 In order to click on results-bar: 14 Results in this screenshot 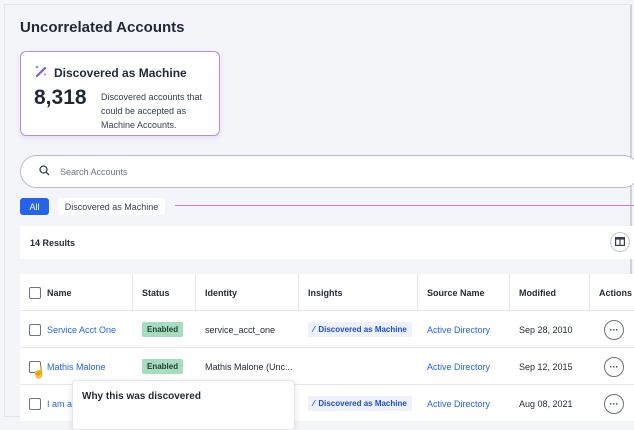, I will do `click(327, 242)`.